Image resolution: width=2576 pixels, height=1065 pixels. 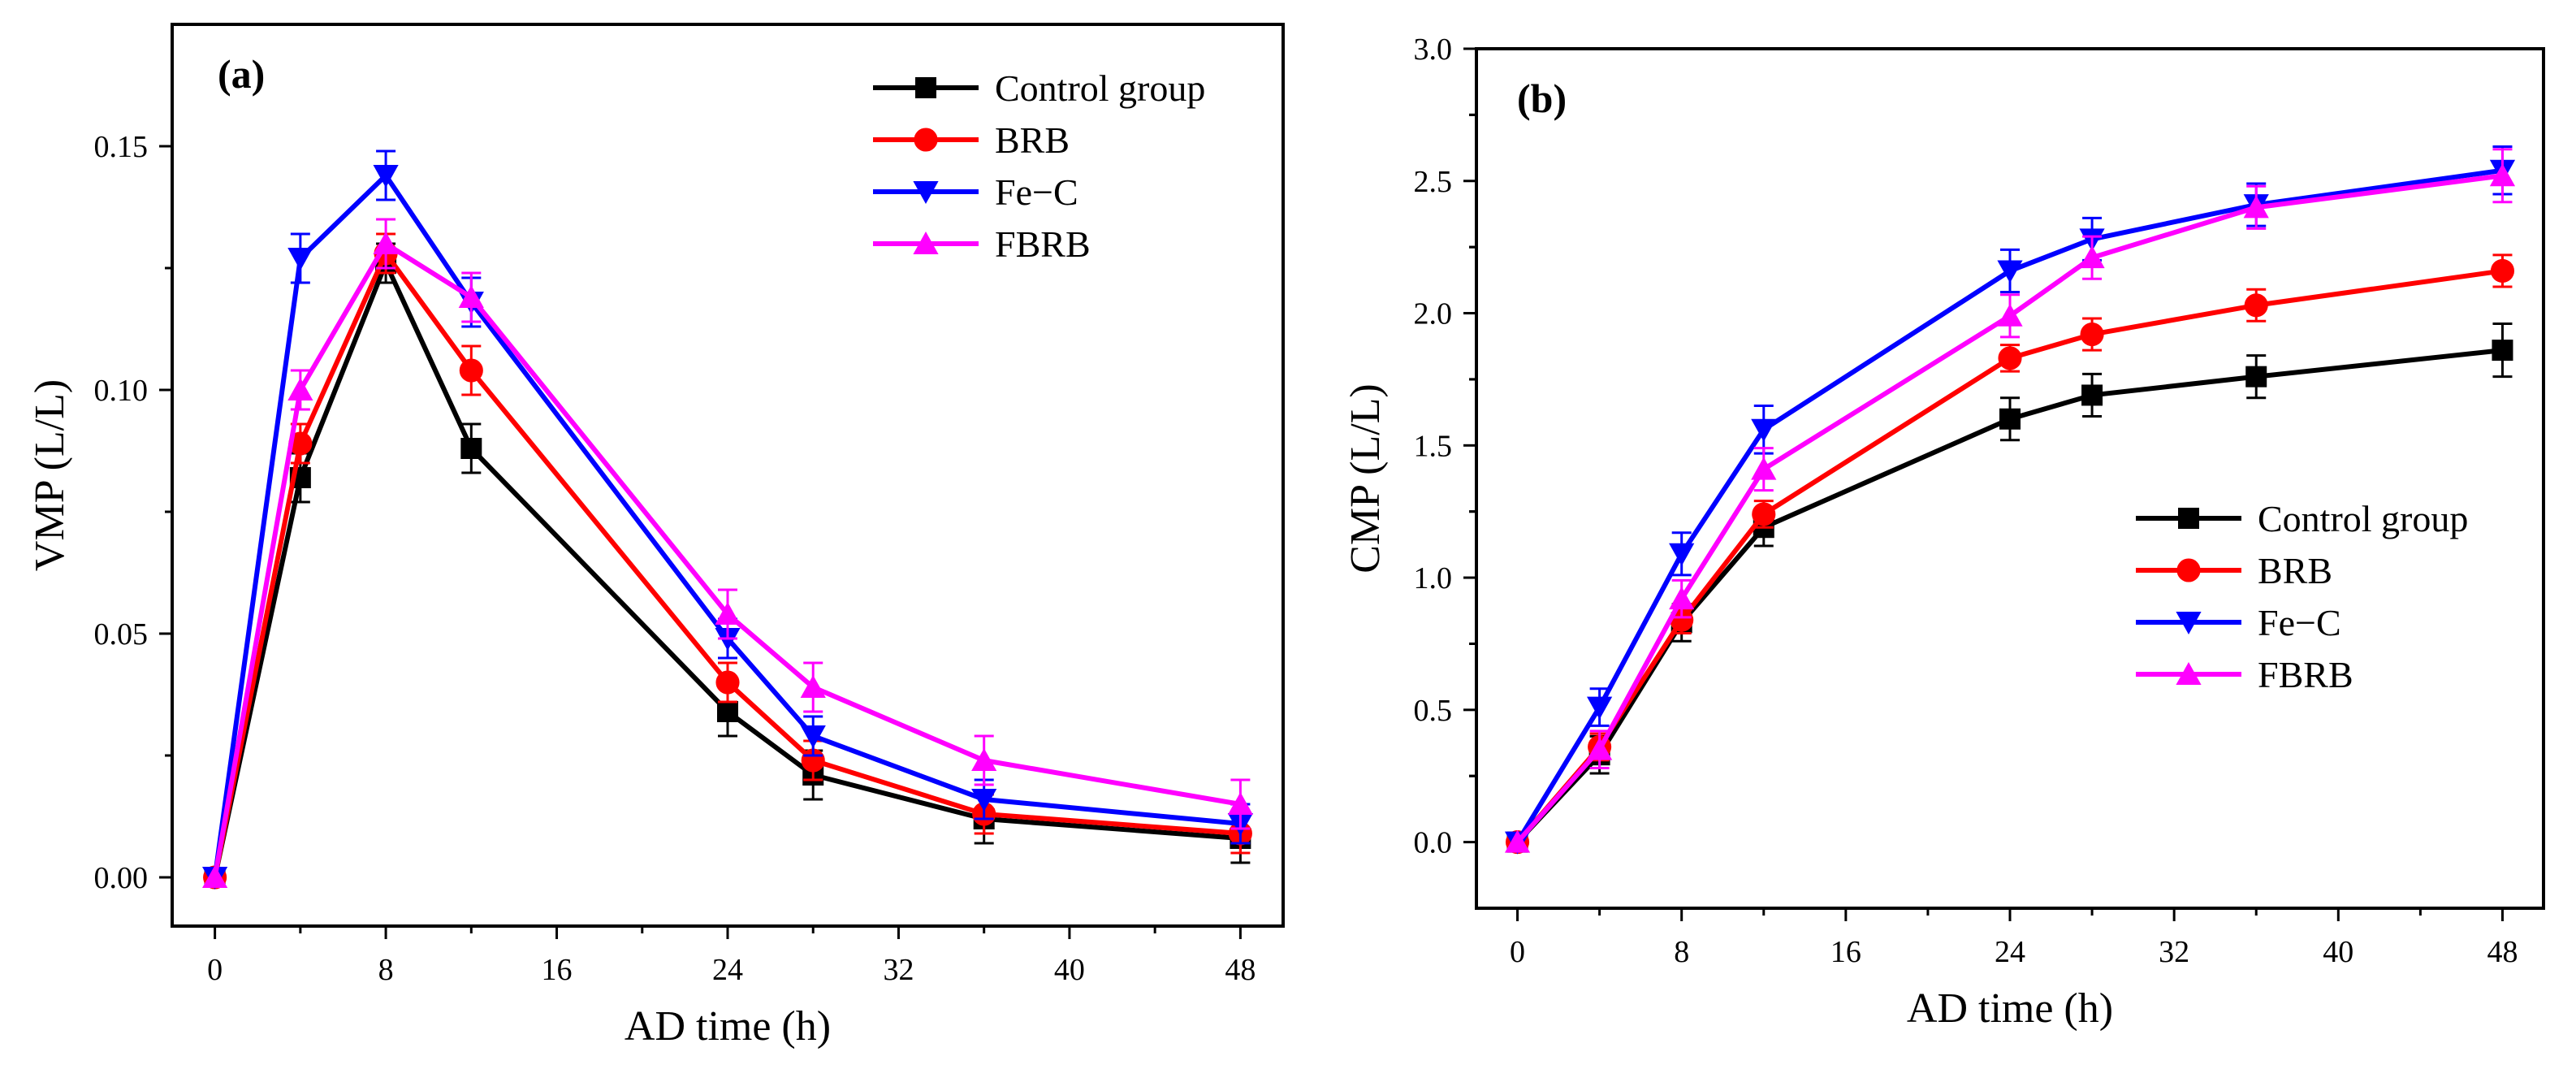 What do you see at coordinates (122, 878) in the screenshot?
I see `y-tick-label: 0.00` at bounding box center [122, 878].